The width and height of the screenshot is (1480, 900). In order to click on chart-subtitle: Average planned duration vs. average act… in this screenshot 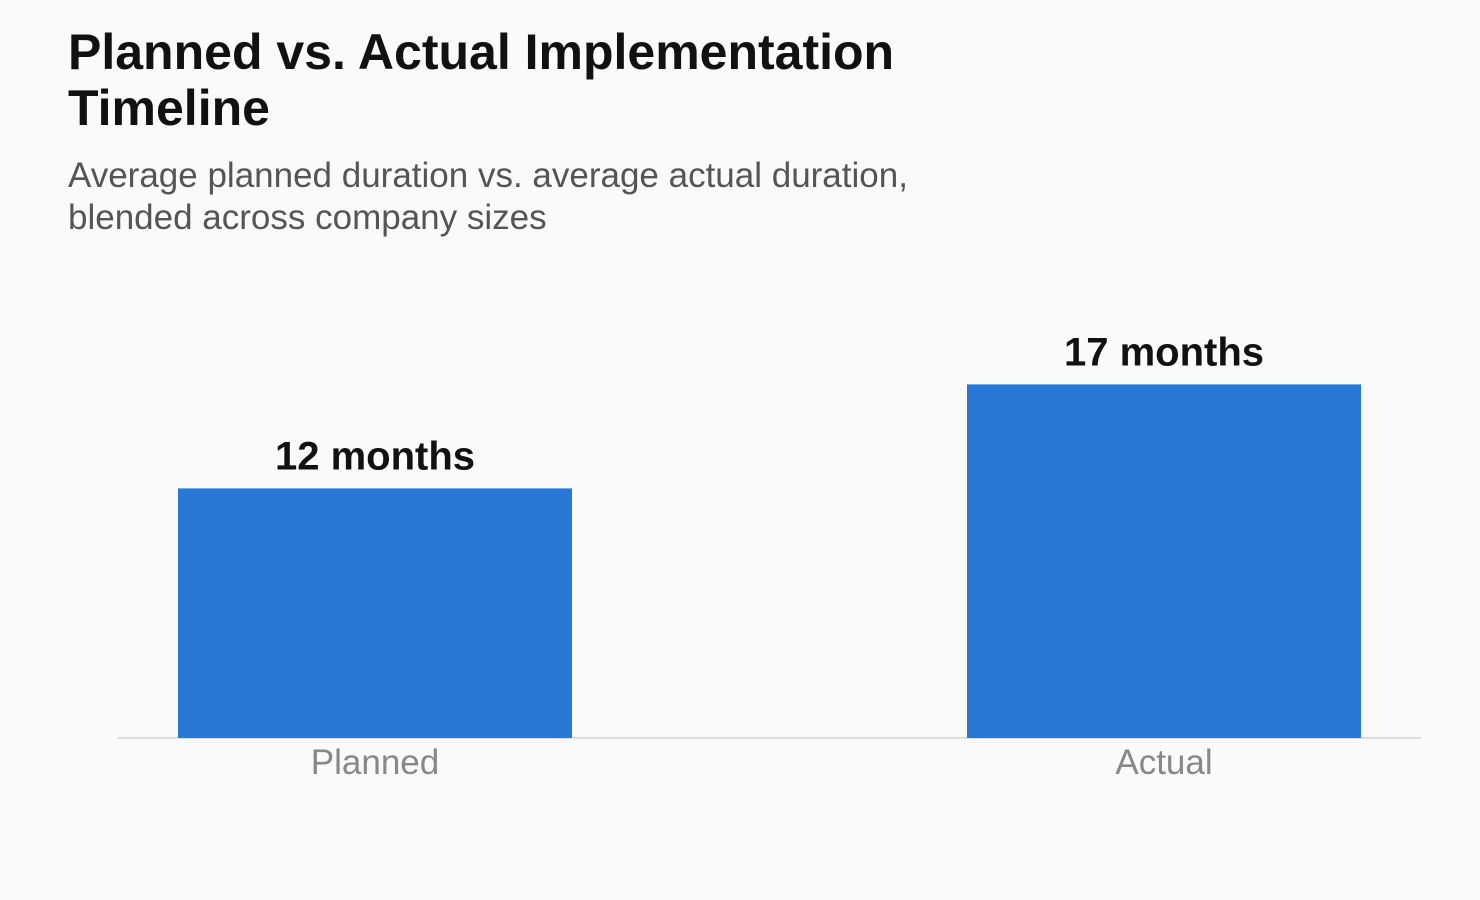, I will do `click(488, 196)`.